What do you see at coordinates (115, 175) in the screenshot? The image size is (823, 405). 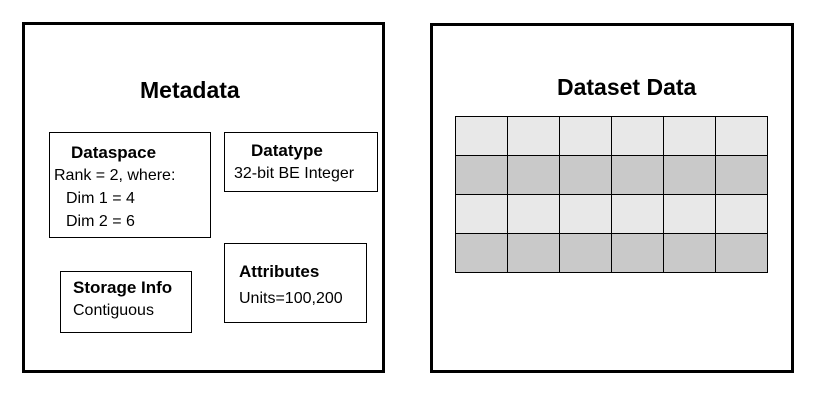 I see `dataspace-rank: Rank = 2, where:` at bounding box center [115, 175].